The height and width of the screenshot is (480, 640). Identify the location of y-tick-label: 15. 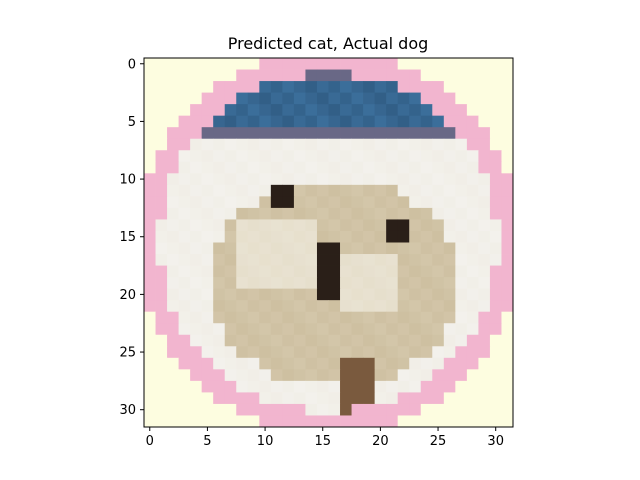
(127, 237).